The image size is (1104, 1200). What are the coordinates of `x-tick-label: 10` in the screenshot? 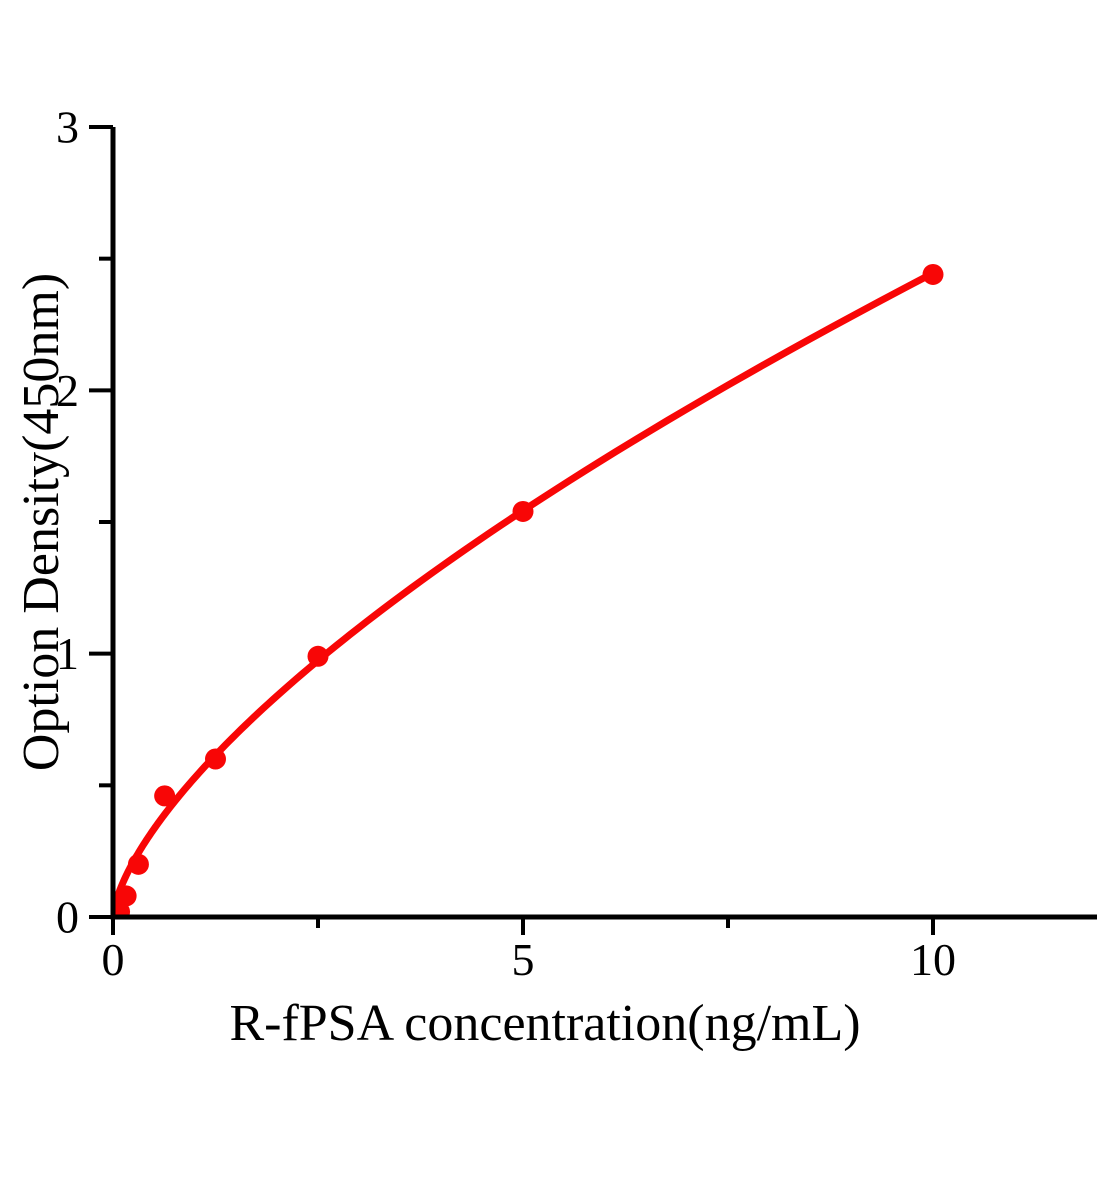 It's located at (933, 959).